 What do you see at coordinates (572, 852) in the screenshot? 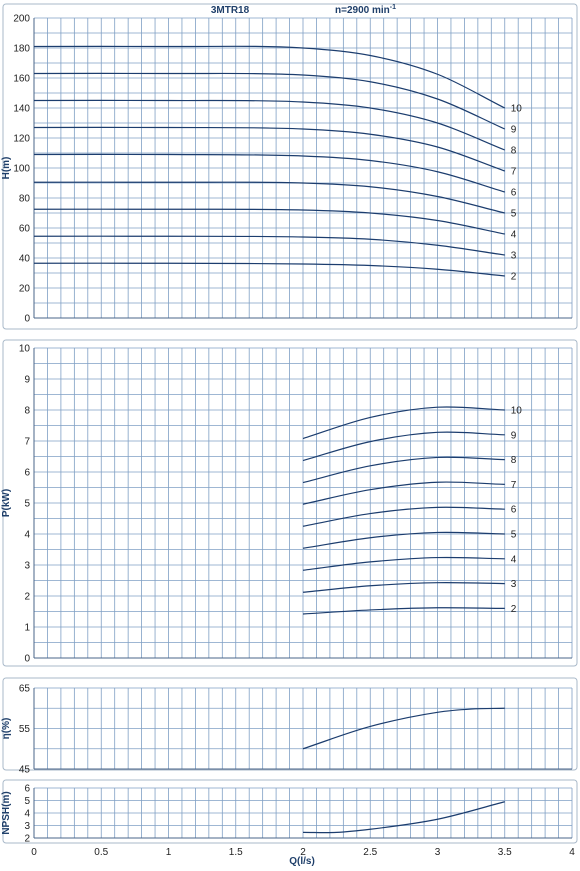
I see `x-tick-label: 4` at bounding box center [572, 852].